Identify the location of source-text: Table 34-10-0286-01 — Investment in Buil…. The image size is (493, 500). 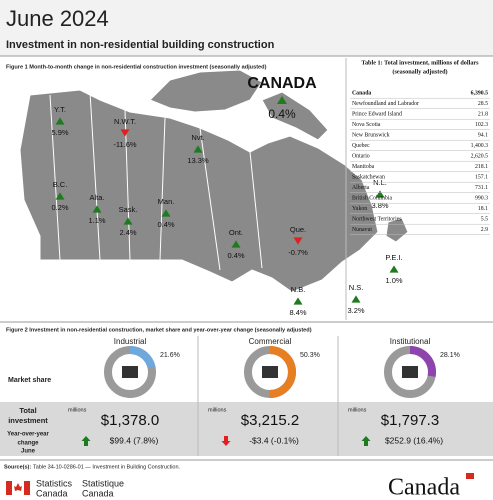
(107, 467).